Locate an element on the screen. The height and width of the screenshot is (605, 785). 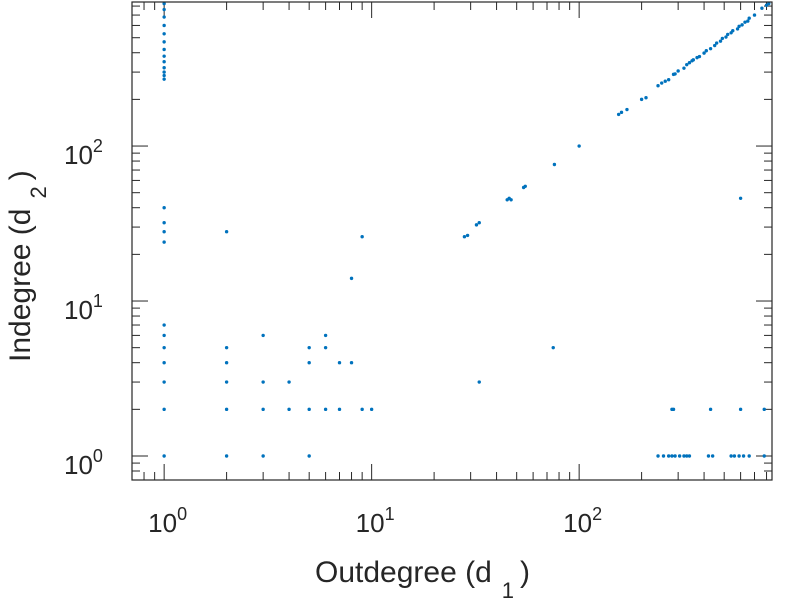
x-tick-label: 10² is located at coordinates (582, 521).